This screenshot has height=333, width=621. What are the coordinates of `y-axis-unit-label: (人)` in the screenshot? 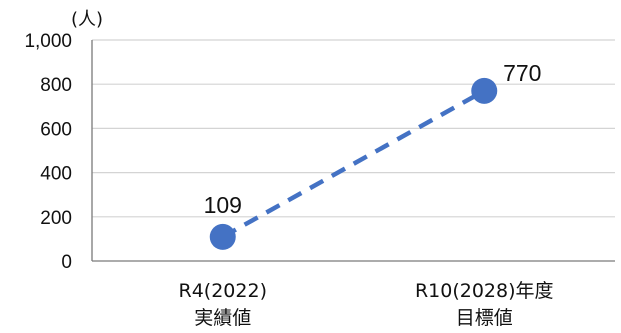 It's located at (87, 19).